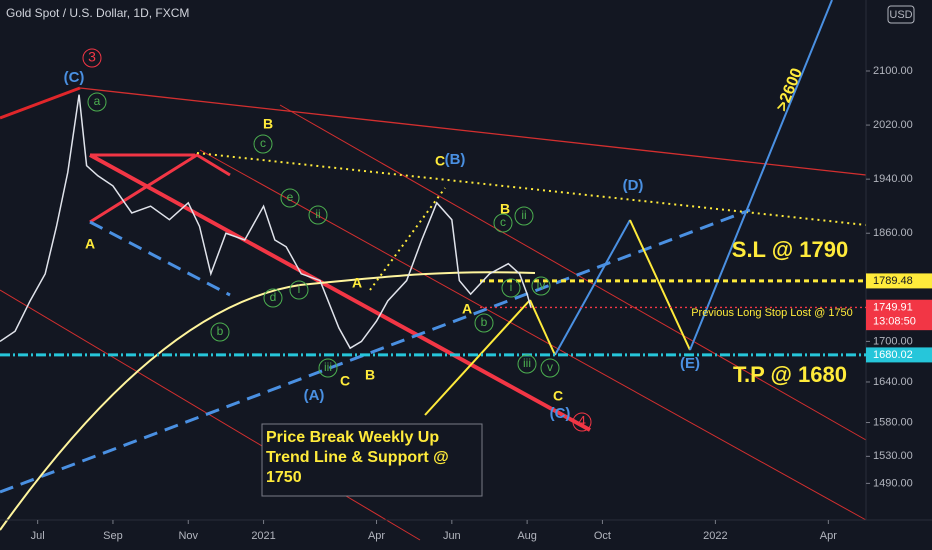  Describe the element at coordinates (893, 281) in the screenshot. I see `price-tag-label: 1789.48` at that location.